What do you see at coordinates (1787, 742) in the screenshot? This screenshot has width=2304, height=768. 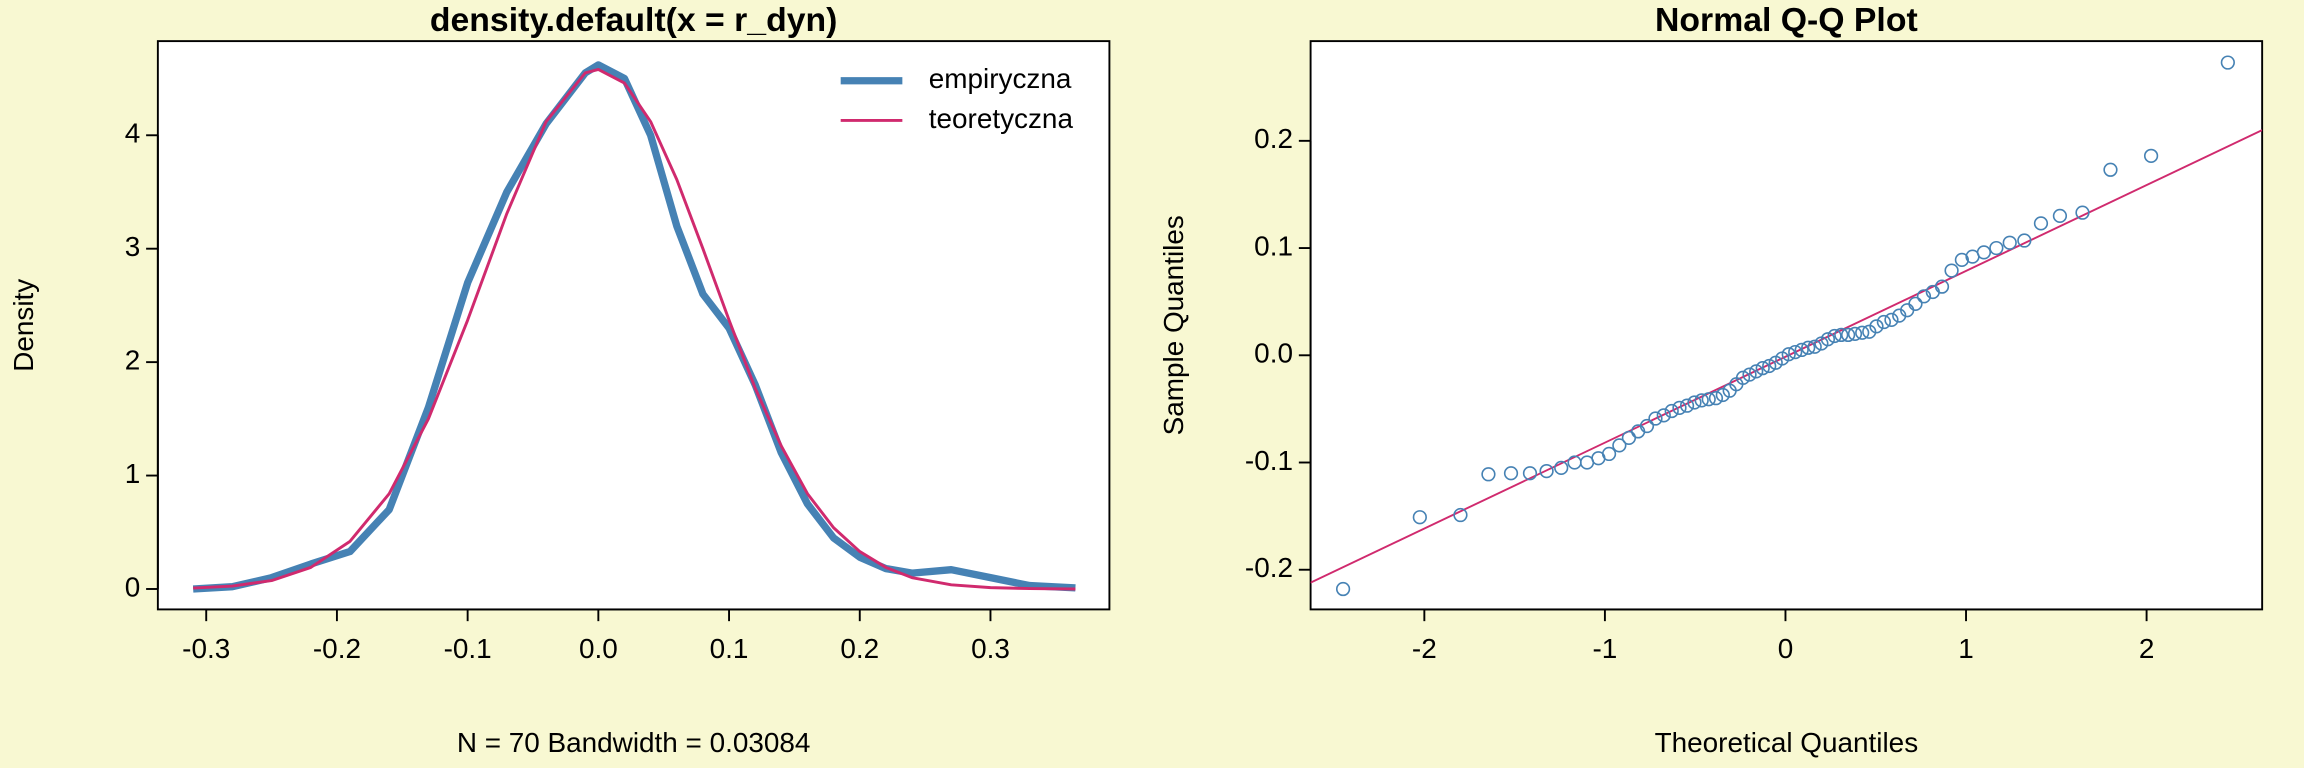 I see `x-axis-label: Theoretical Quantiles` at bounding box center [1787, 742].